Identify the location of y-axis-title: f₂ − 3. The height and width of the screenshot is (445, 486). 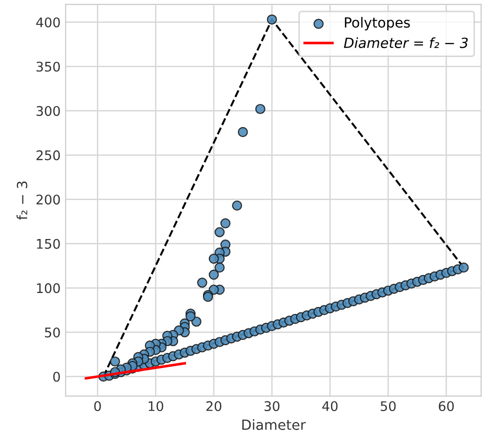
(22, 200).